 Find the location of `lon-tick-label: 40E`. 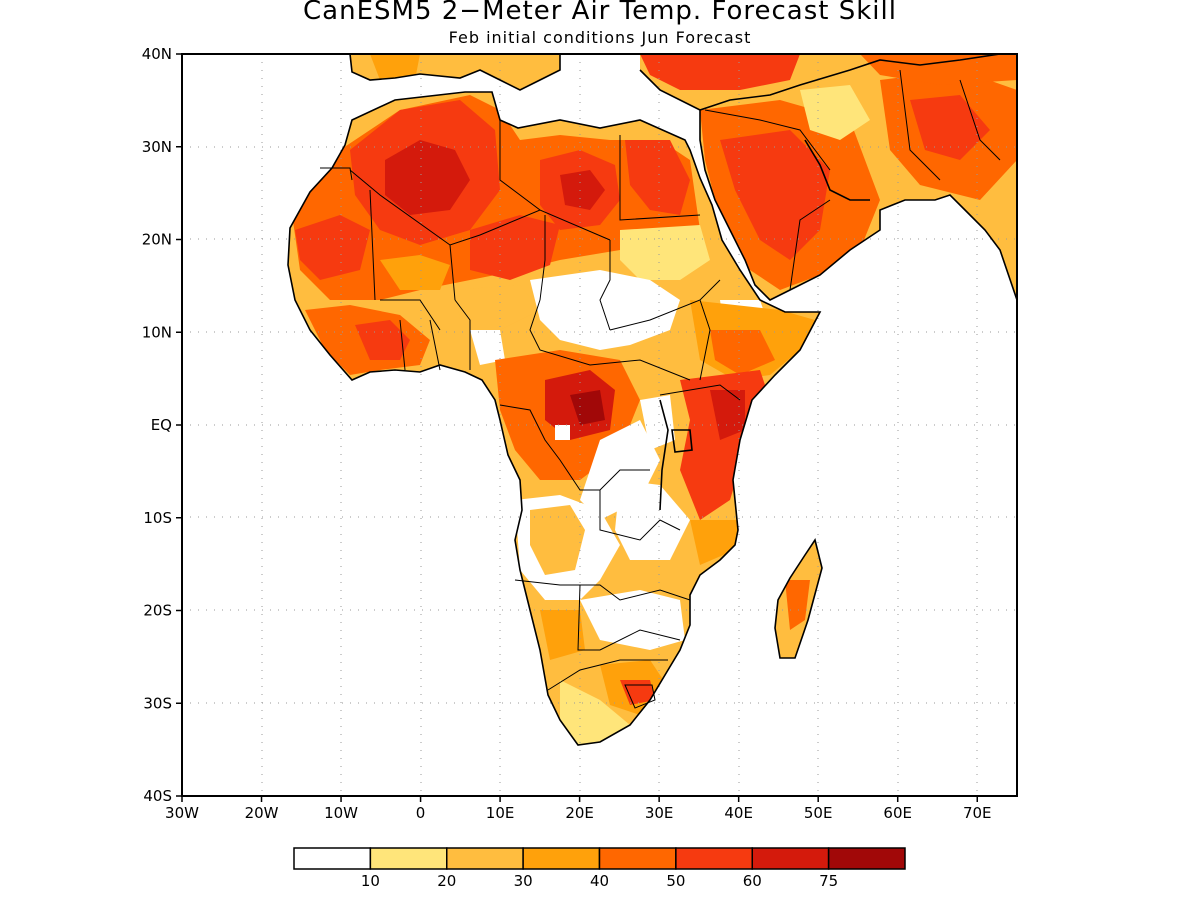

lon-tick-label: 40E is located at coordinates (738, 813).